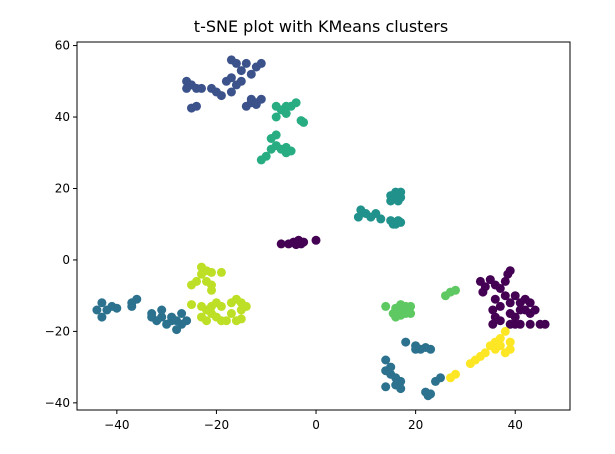 The height and width of the screenshot is (454, 615). Describe the element at coordinates (415, 425) in the screenshot. I see `x-tick-label: 20` at that location.